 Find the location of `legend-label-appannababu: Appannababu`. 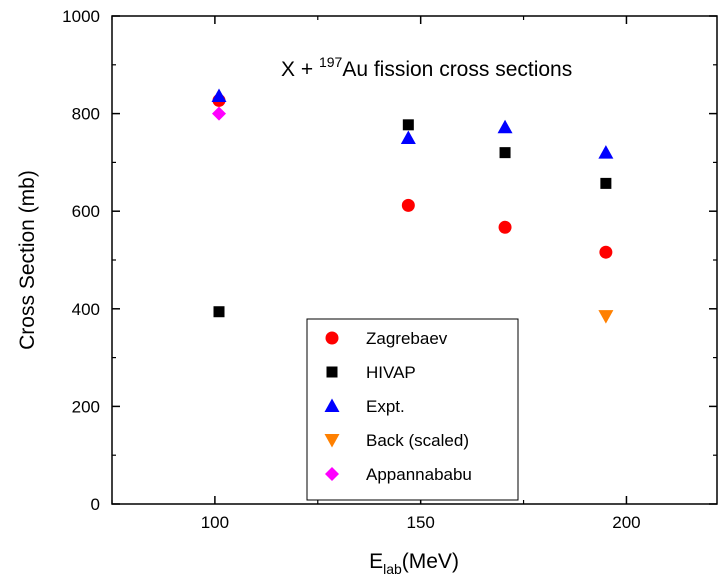

legend-label-appannababu: Appannababu is located at coordinates (419, 474).